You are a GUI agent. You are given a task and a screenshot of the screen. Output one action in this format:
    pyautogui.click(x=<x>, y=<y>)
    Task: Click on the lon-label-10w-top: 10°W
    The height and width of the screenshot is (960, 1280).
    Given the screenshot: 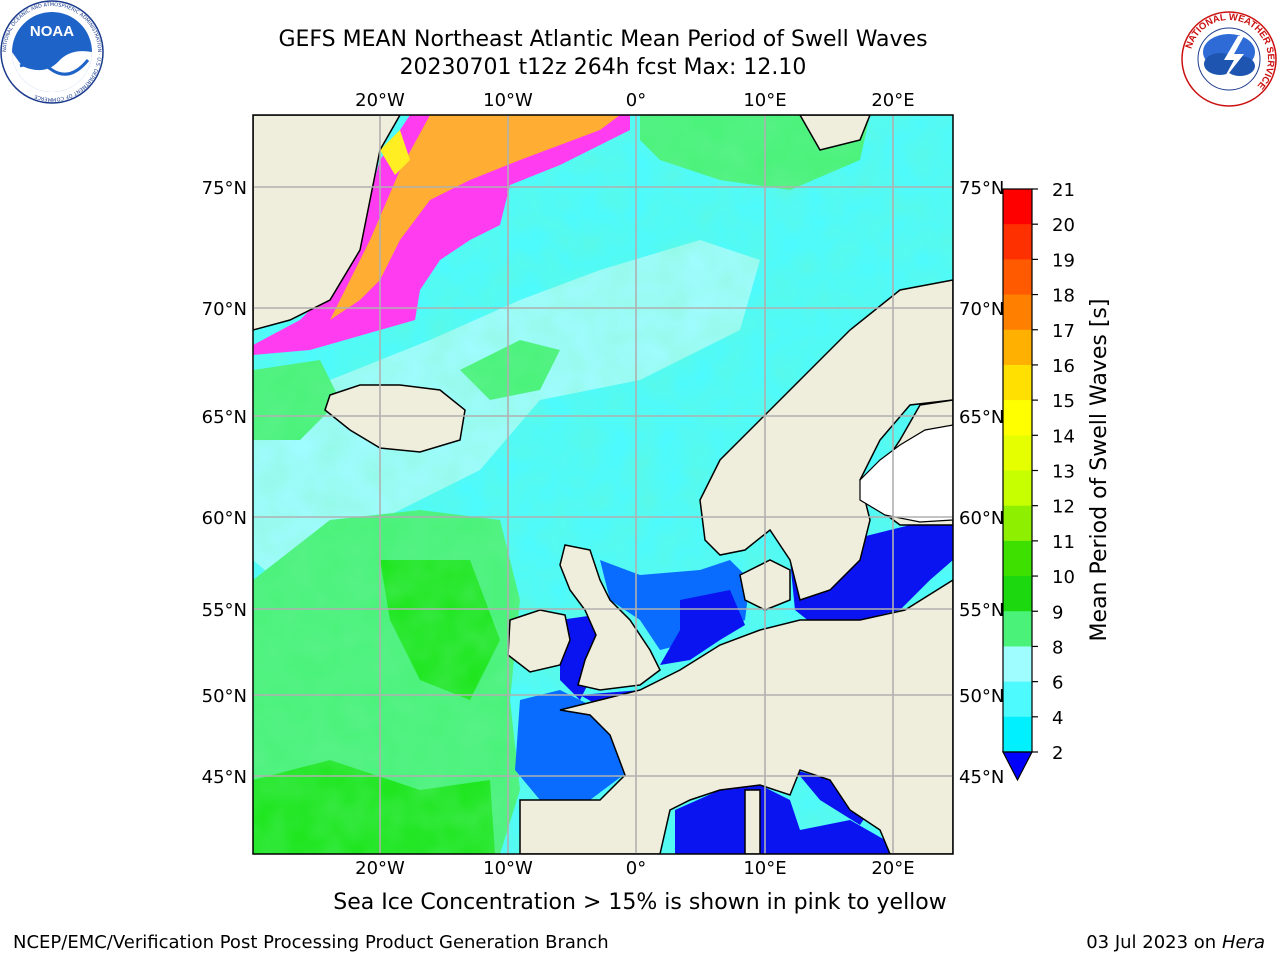 What is the action you would take?
    pyautogui.click(x=508, y=100)
    